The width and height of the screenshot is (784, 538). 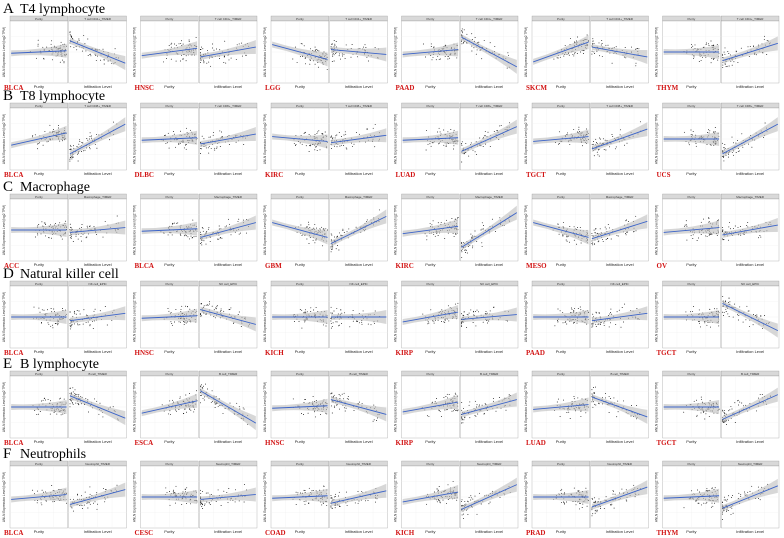 I want to click on section-title: T8 lymphocyte, so click(x=62, y=96).